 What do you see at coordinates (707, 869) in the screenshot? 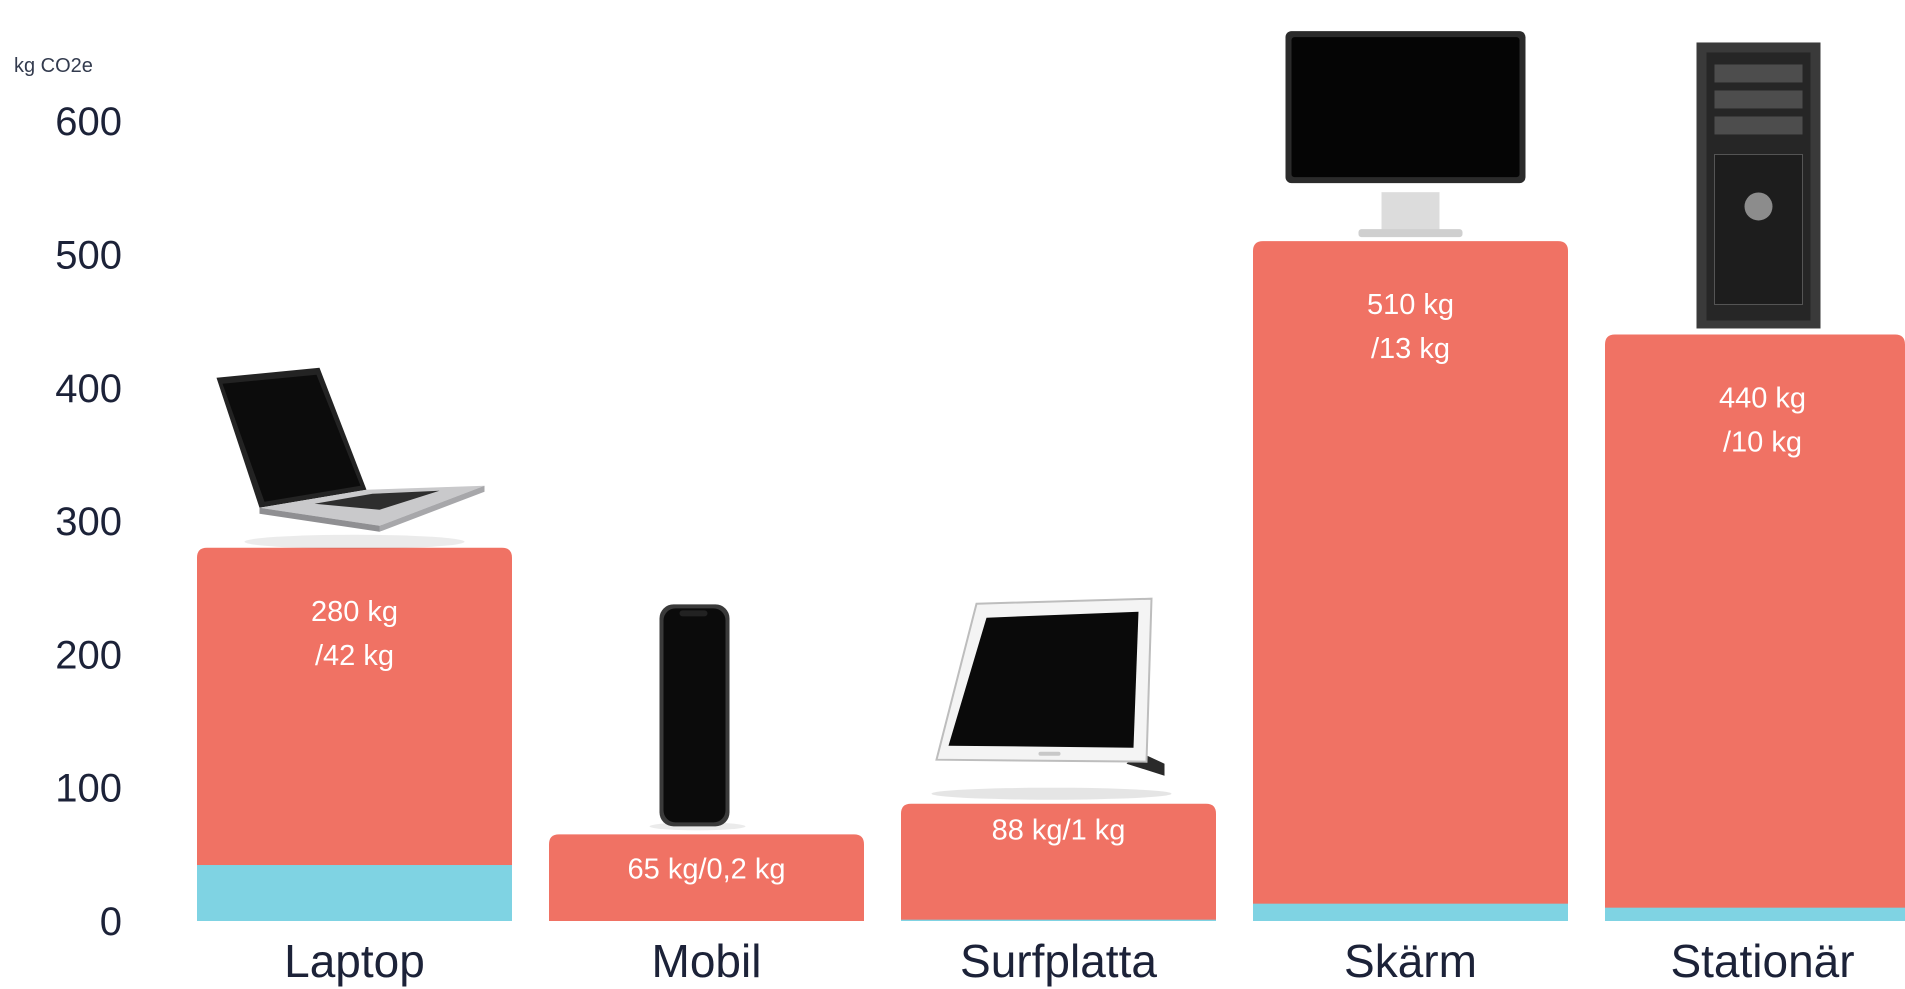
I see `data-label: 65 kg/0,2 kg` at bounding box center [707, 869].